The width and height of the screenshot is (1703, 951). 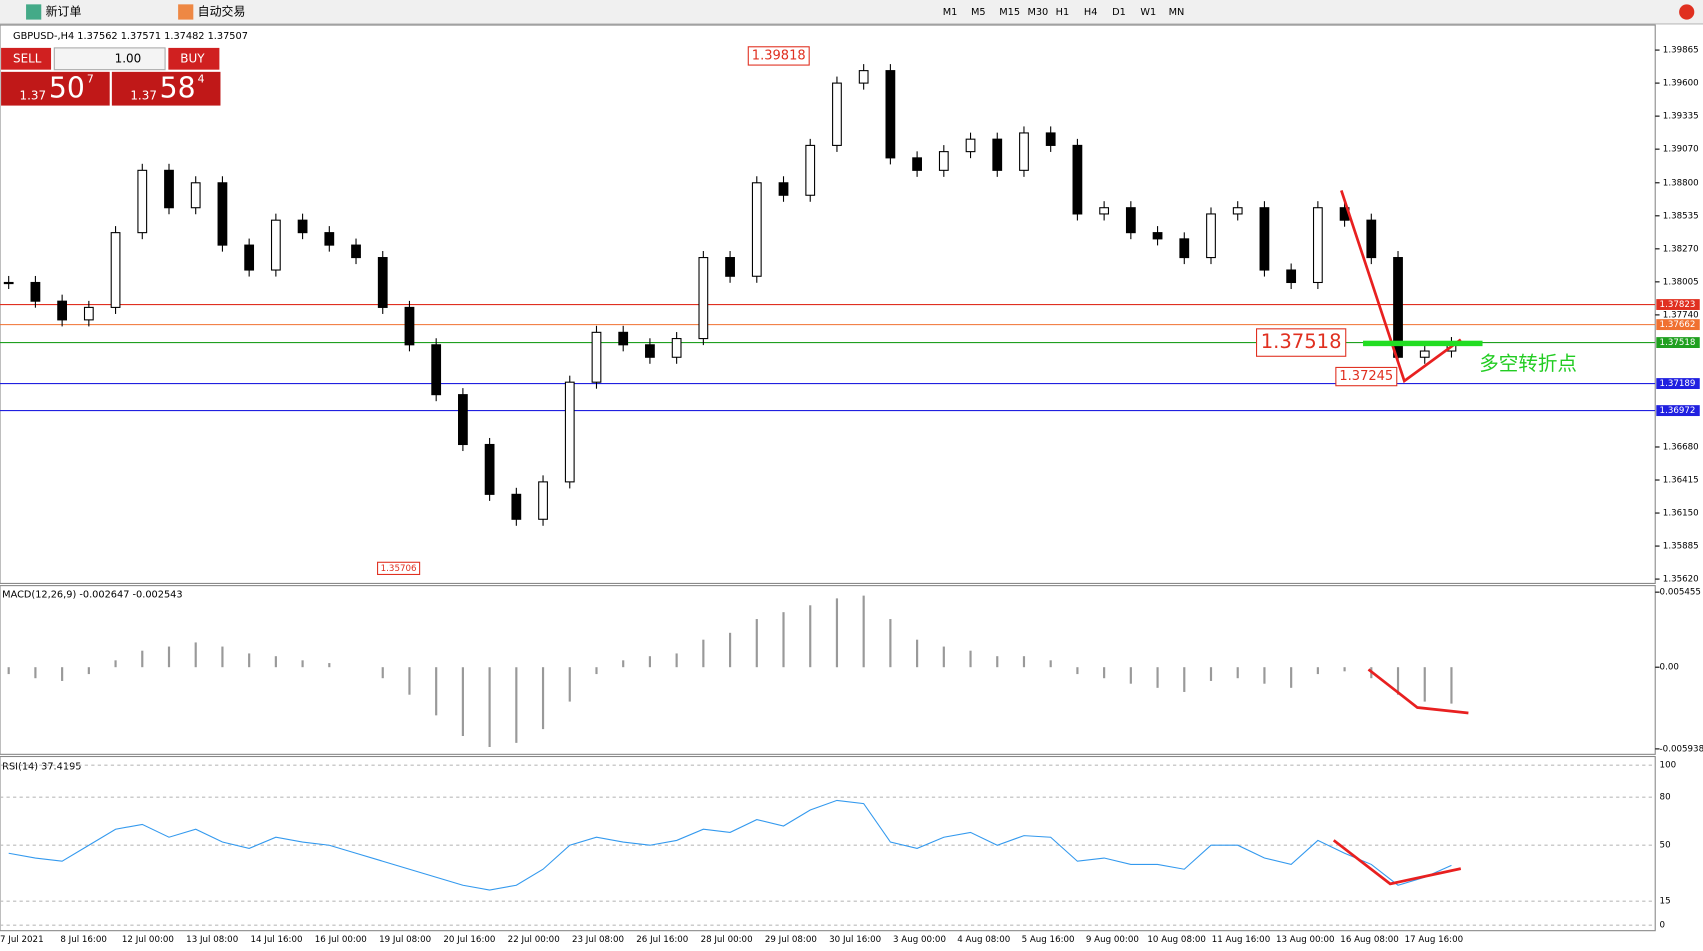 I want to click on new-order-icon, so click(x=34, y=12).